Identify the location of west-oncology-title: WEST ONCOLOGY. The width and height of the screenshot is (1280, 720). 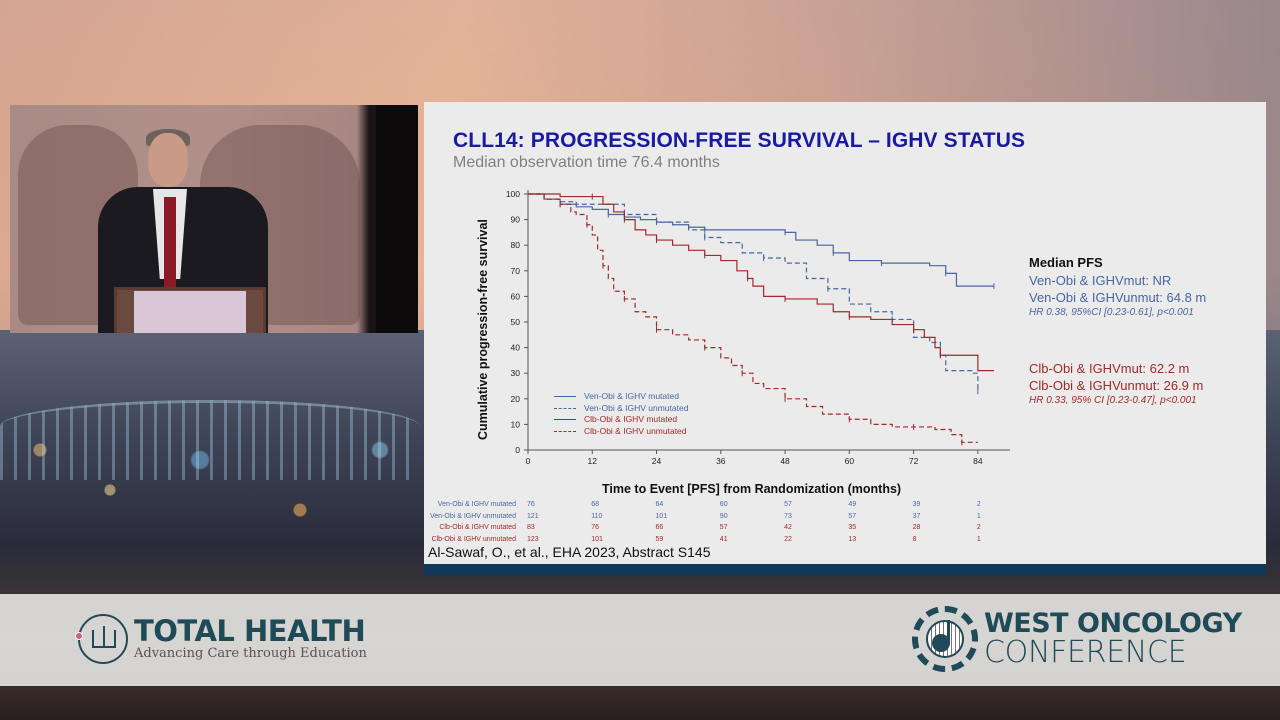
(1113, 623).